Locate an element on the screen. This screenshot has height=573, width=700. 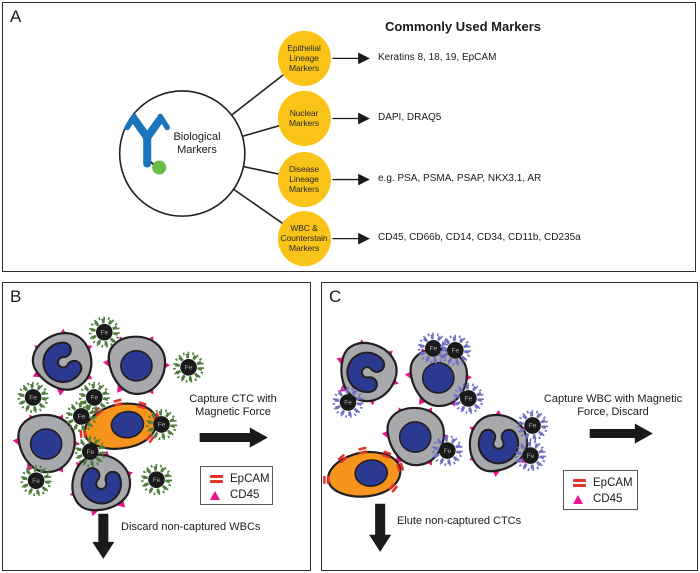
panel-b-label: B is located at coordinates (16, 296).